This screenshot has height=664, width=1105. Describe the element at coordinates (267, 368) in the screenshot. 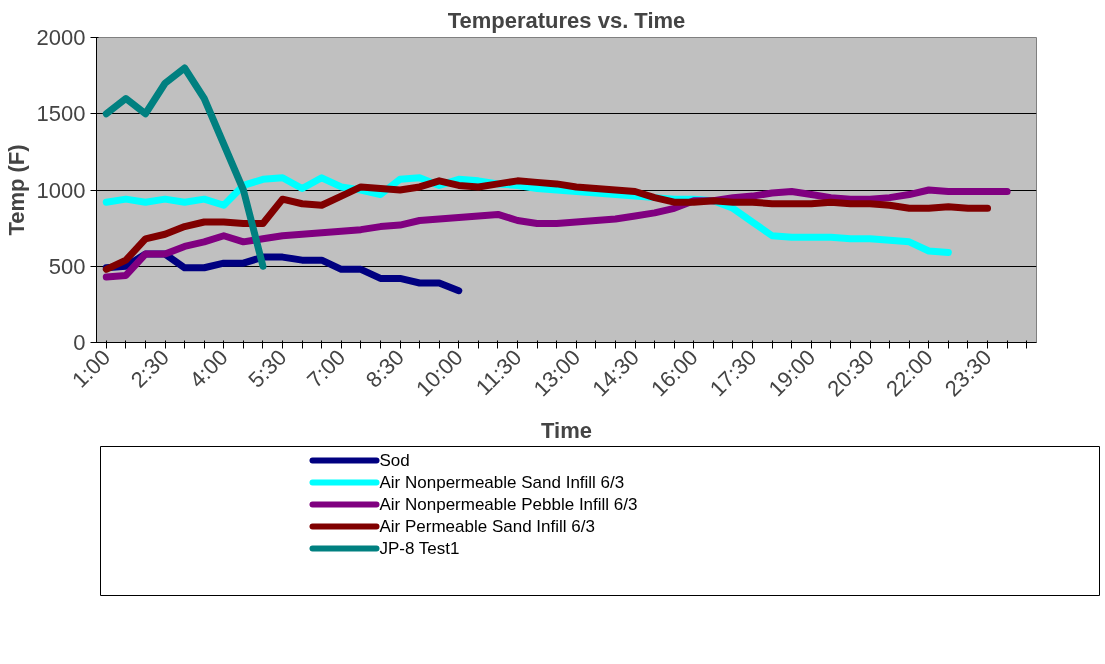

I see `x-tick-label: 5:30` at that location.